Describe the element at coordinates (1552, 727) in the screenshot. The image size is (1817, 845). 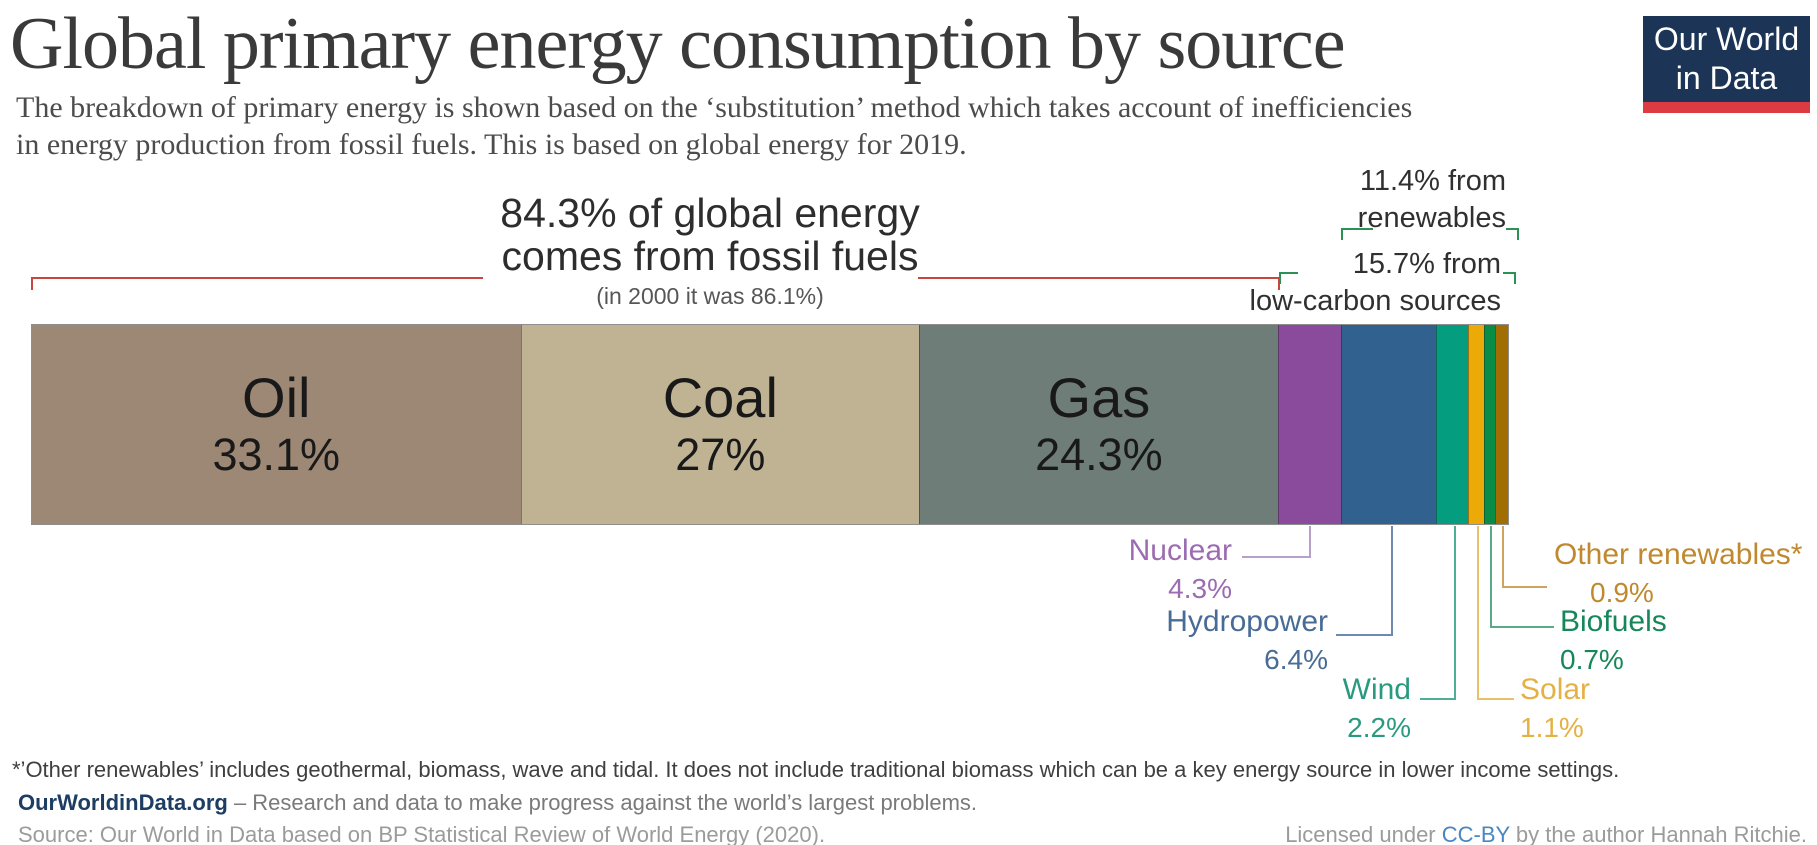
I see `solar-label-value: 1.1%` at that location.